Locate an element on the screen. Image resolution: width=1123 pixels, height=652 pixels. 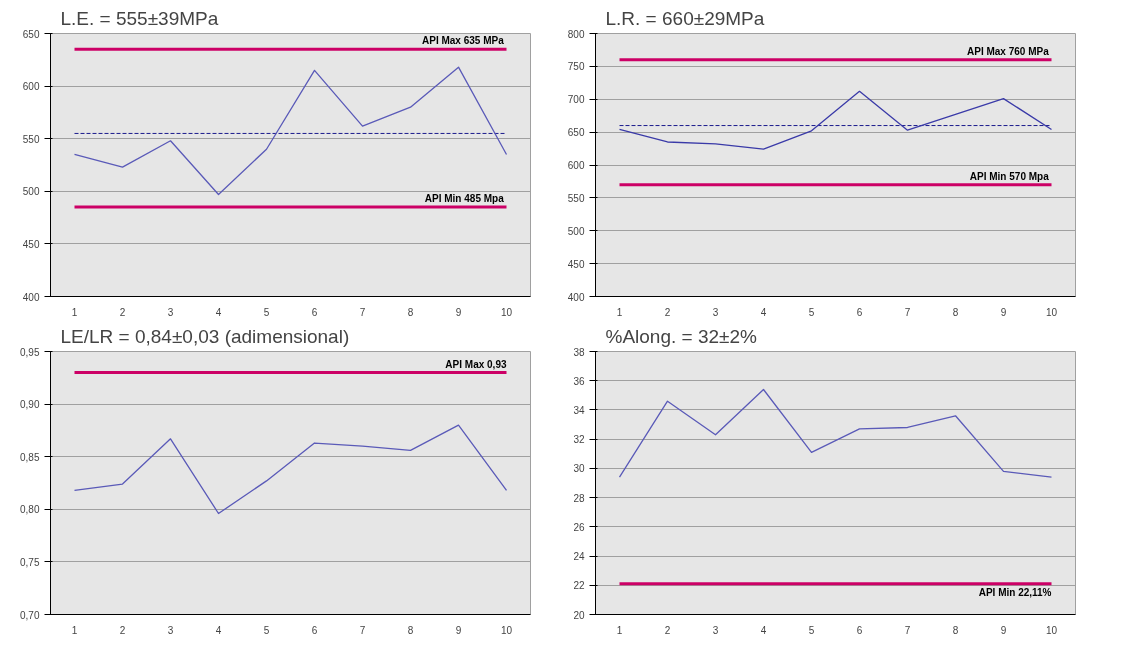
y-tick-label: 26 is located at coordinates (579, 527).